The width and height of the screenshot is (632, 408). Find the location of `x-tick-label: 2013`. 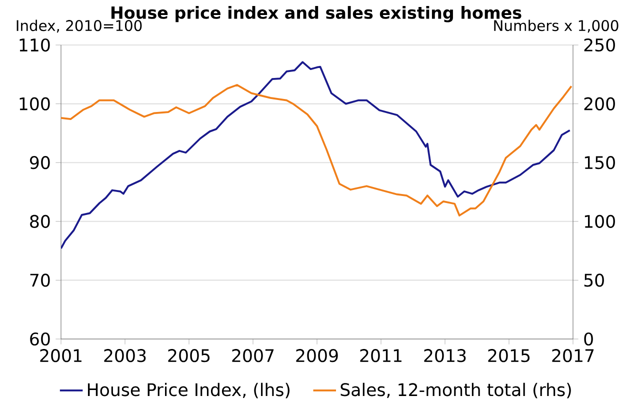

x-tick-label: 2013 is located at coordinates (445, 355).